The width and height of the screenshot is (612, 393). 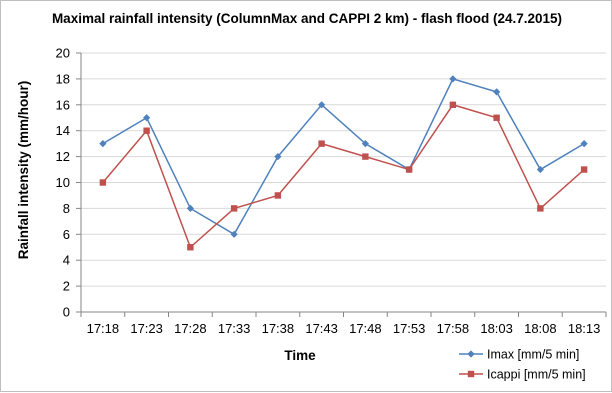 I want to click on x-tick-label: 18:08, so click(x=540, y=328).